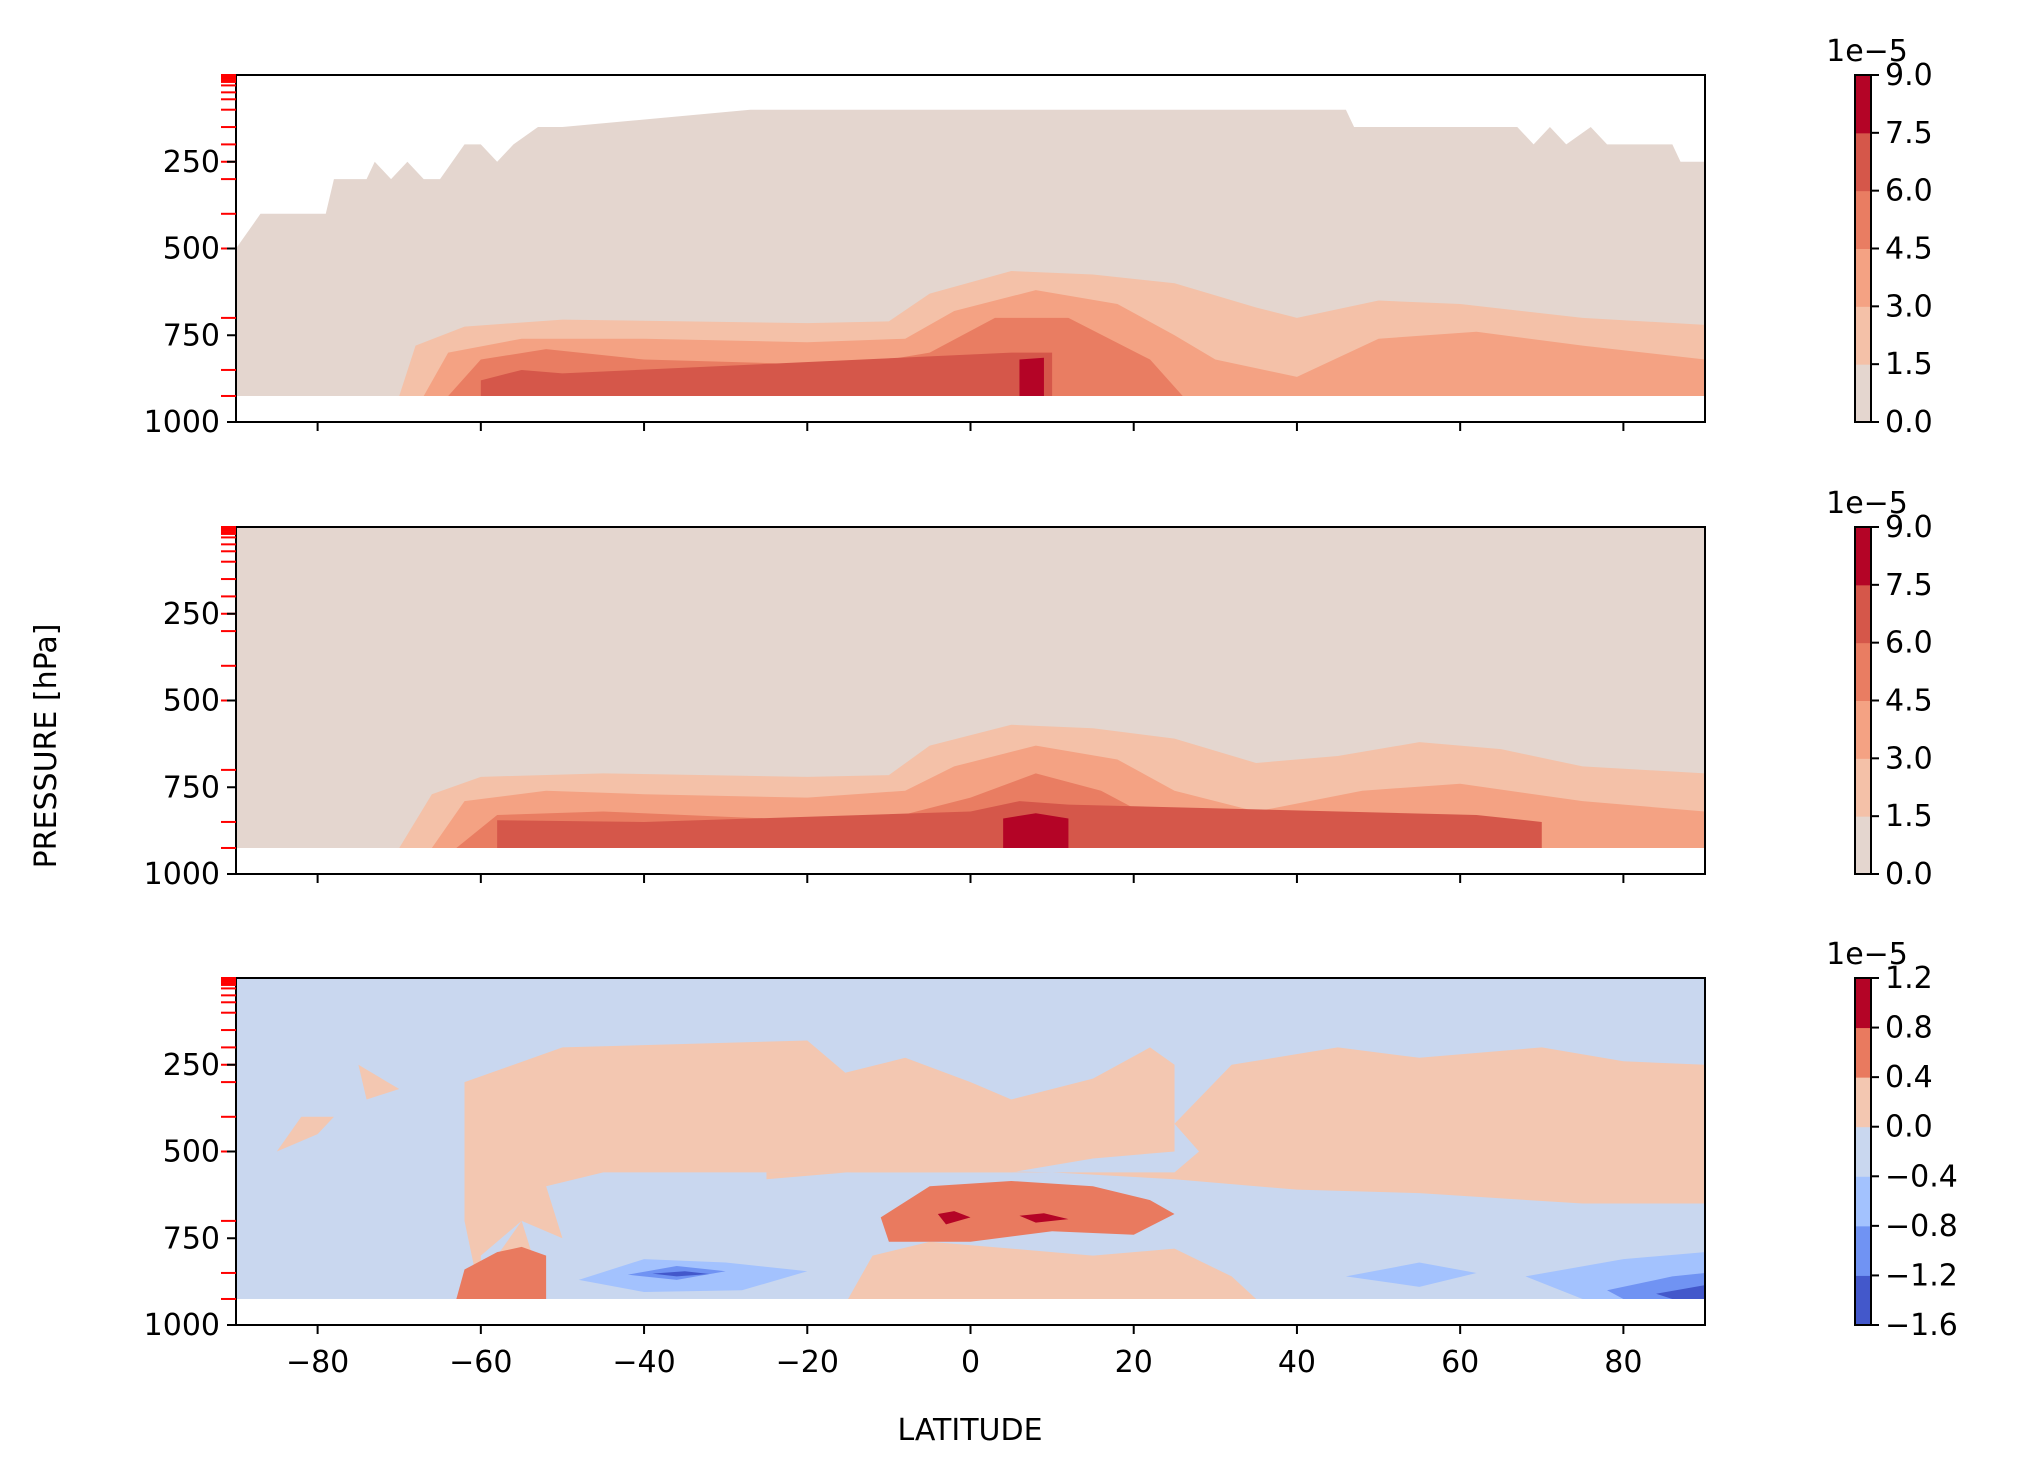 This screenshot has height=1474, width=2025. What do you see at coordinates (969, 1430) in the screenshot?
I see `x-axis-label: LATITUDE` at bounding box center [969, 1430].